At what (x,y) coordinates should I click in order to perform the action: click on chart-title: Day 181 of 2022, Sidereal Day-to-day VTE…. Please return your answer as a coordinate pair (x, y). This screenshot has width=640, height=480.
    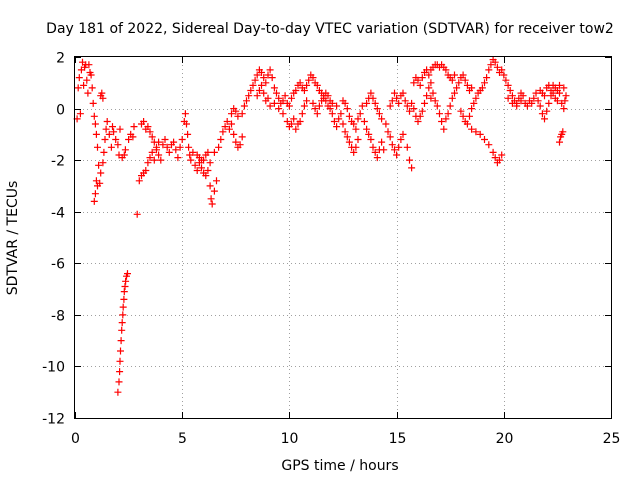
    Looking at the image, I should click on (330, 29).